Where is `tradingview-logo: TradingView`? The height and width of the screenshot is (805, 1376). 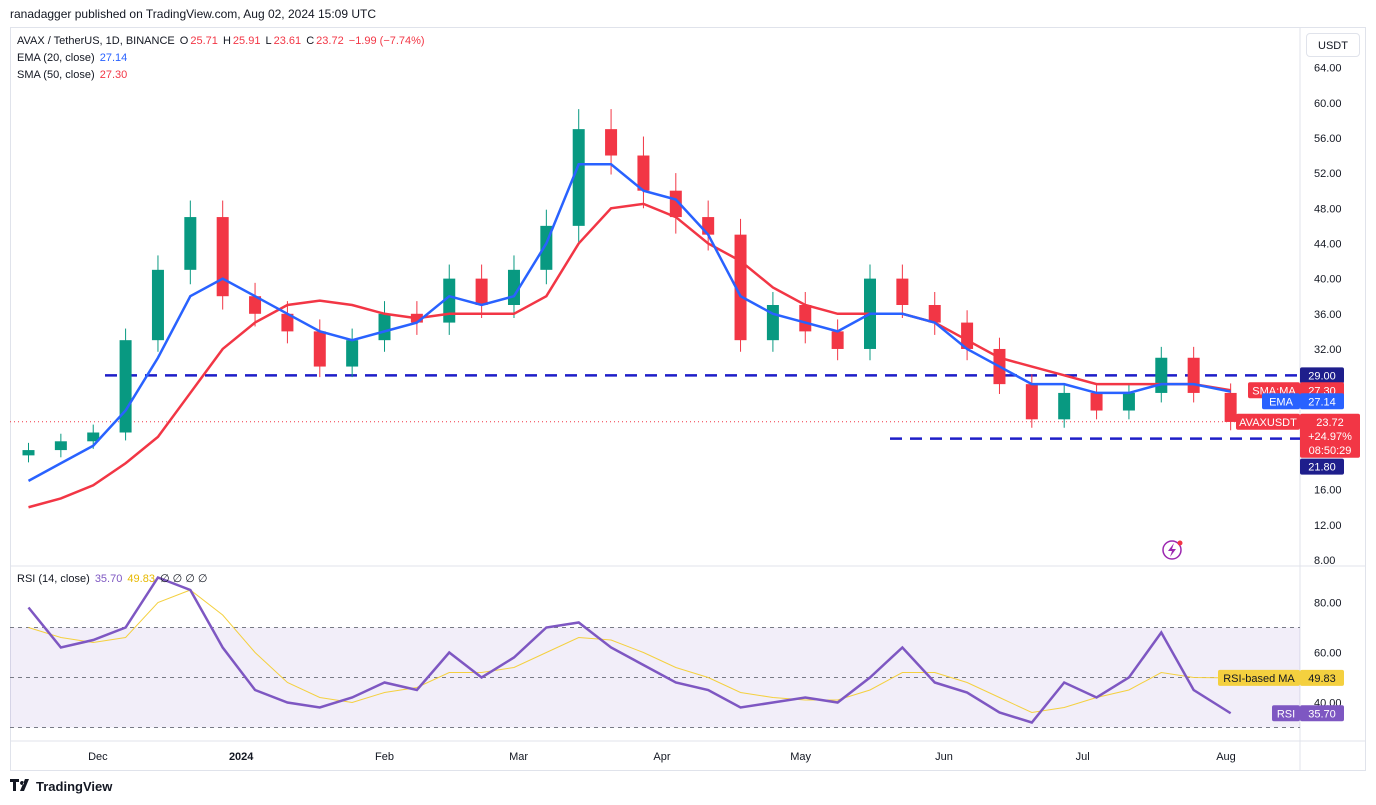
tradingview-logo: TradingView is located at coordinates (61, 786).